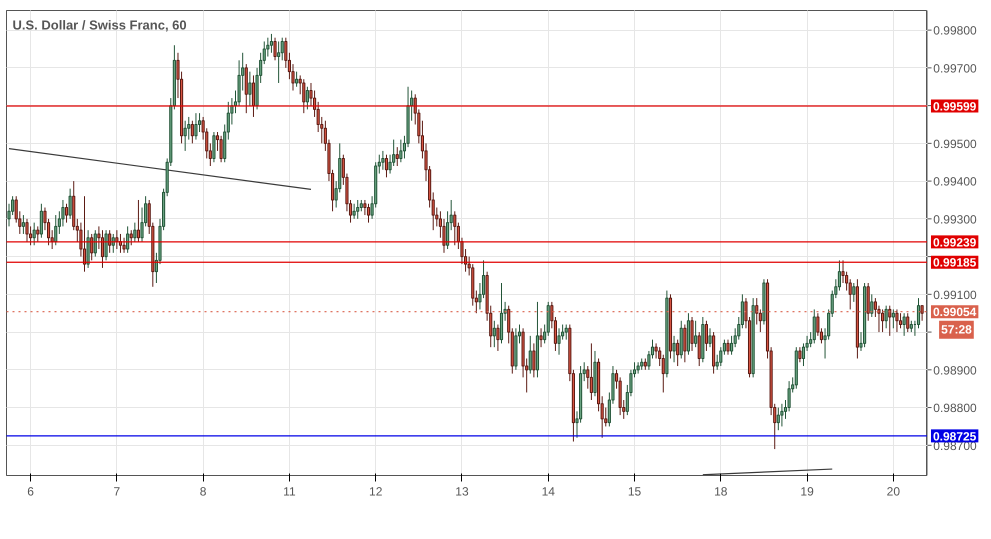  Describe the element at coordinates (117, 491) in the screenshot. I see `x-tick-label: 7` at that location.